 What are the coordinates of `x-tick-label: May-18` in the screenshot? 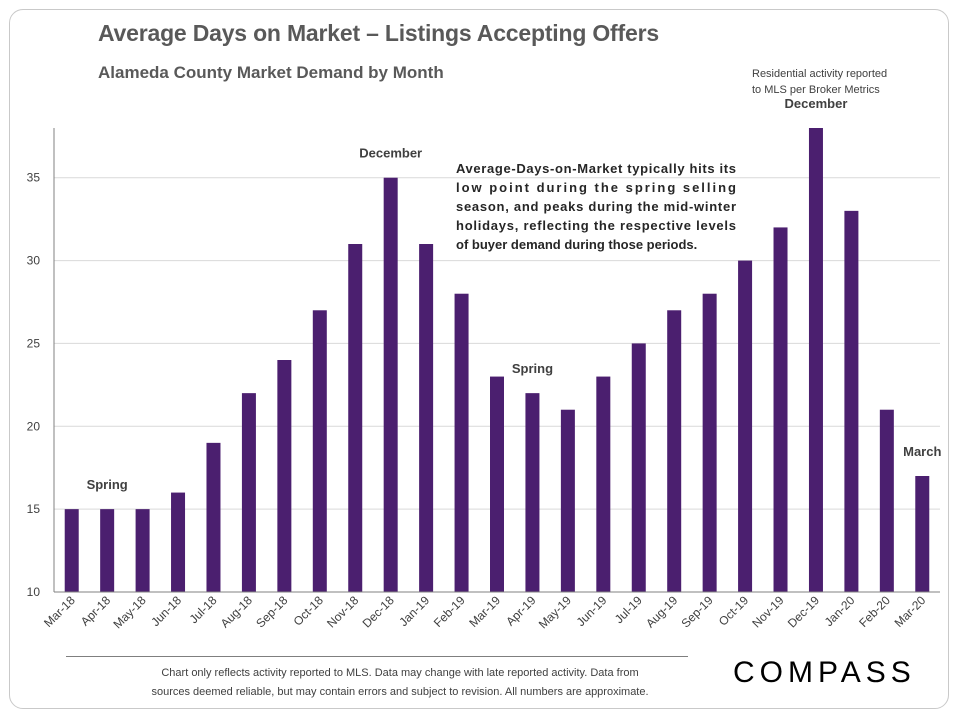 It's located at (130, 612).